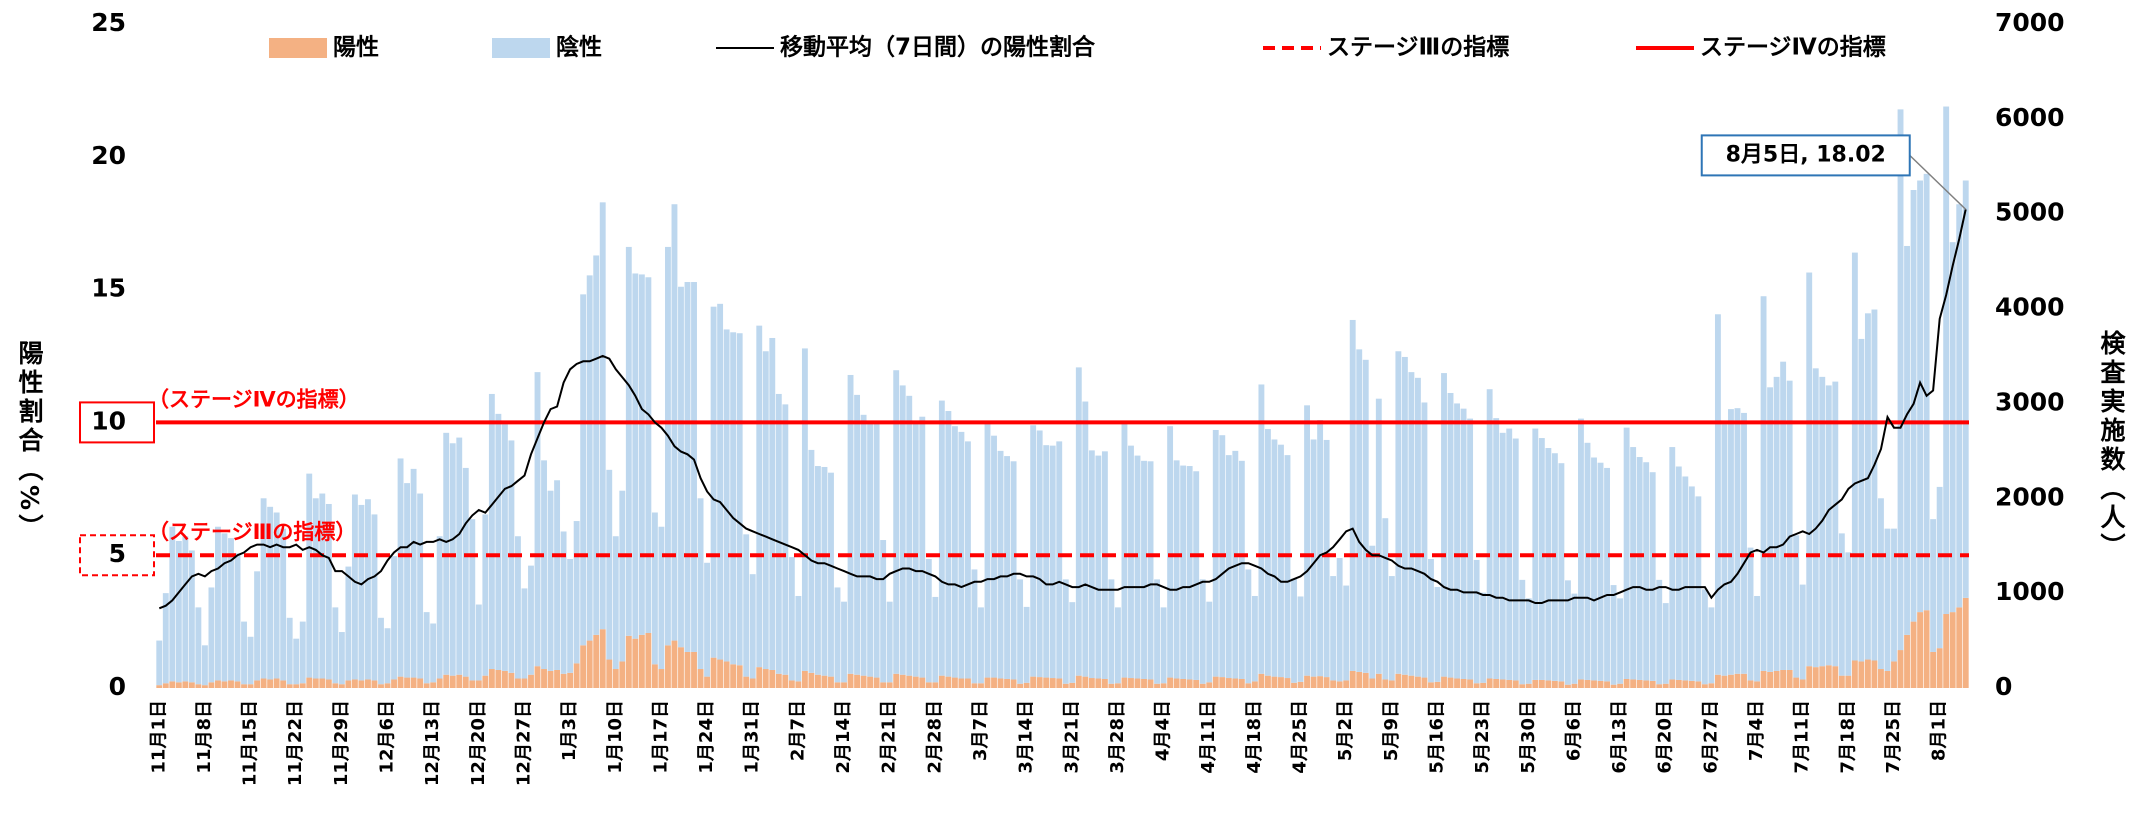 Image resolution: width=2129 pixels, height=822 pixels. I want to click on reference-label: （ステージⅢの指標）, so click(252, 532).